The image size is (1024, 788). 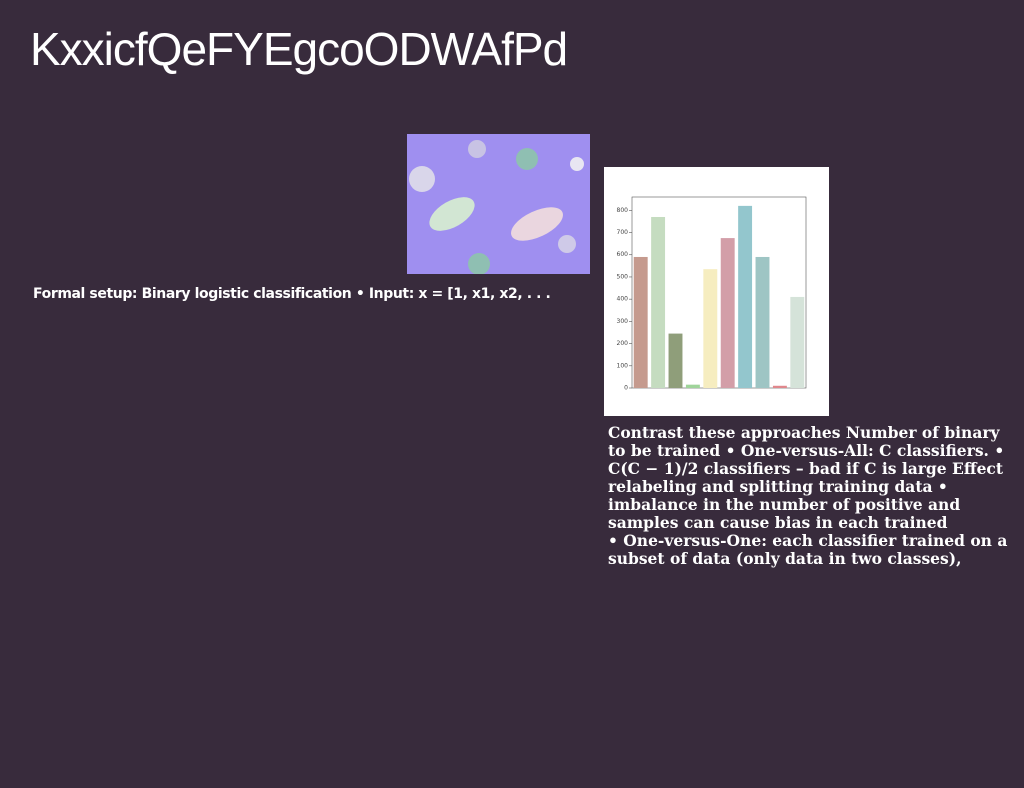 What do you see at coordinates (623, 232) in the screenshot?
I see `y-tick-label: 700` at bounding box center [623, 232].